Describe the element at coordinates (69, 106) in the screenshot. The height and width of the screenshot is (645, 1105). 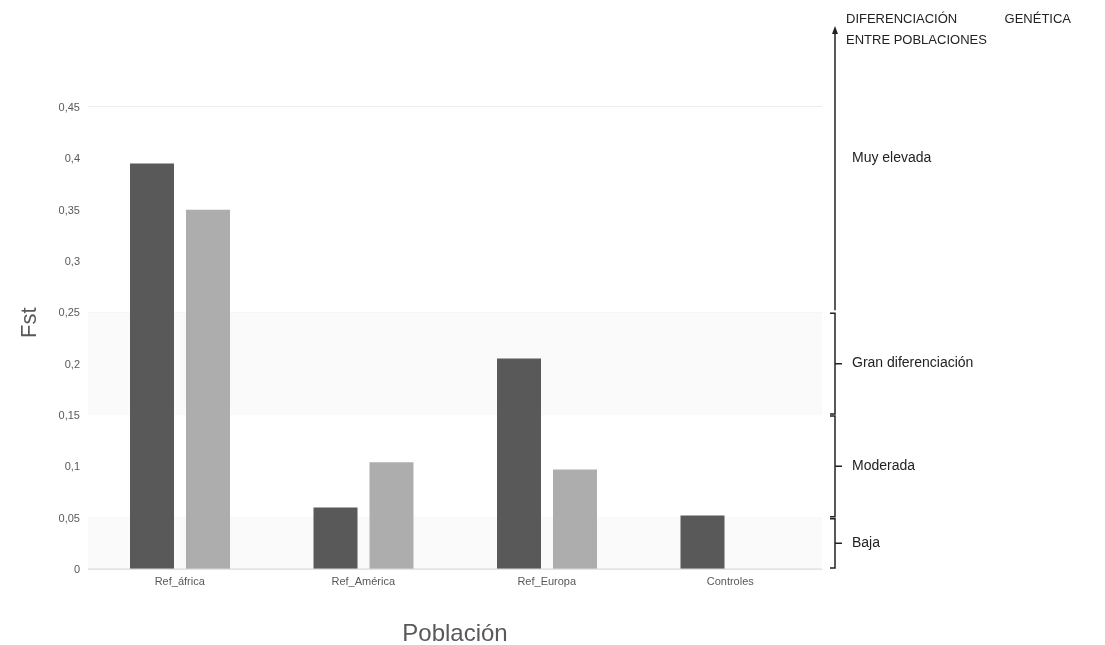
I see `y-tick-label: 0,45` at that location.